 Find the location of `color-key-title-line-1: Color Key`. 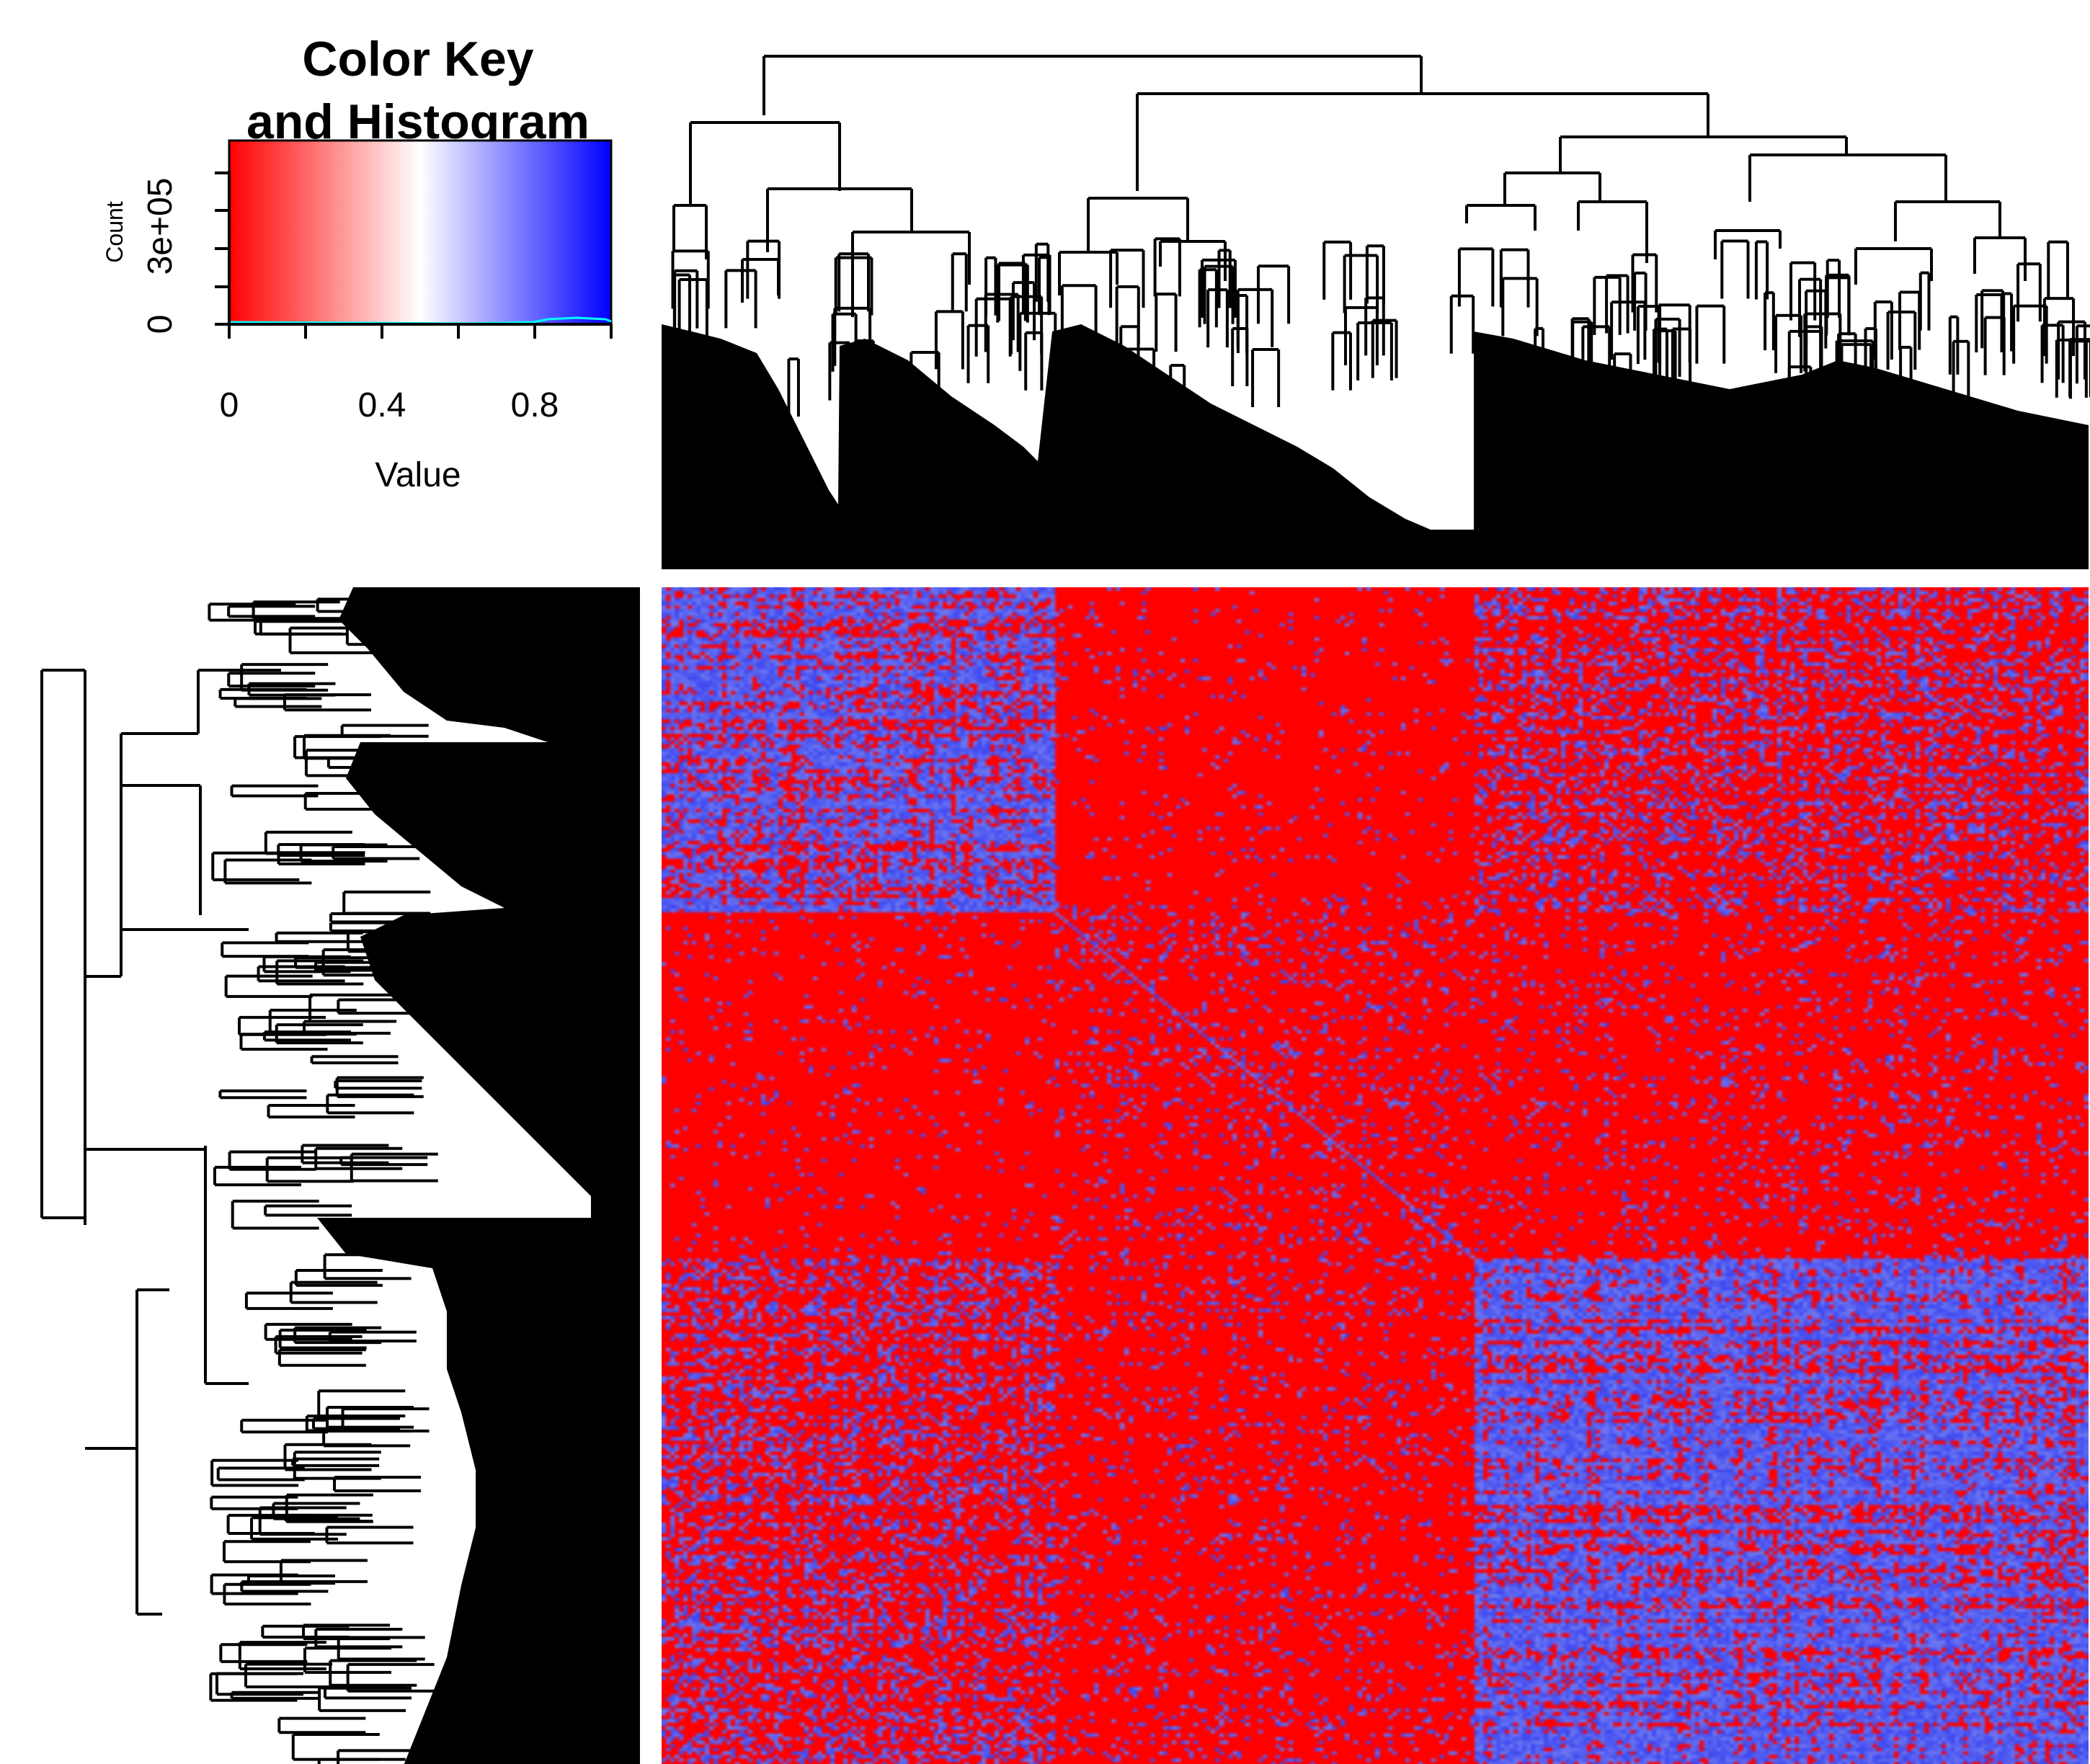

color-key-title-line-1: Color Key is located at coordinates (417, 59).